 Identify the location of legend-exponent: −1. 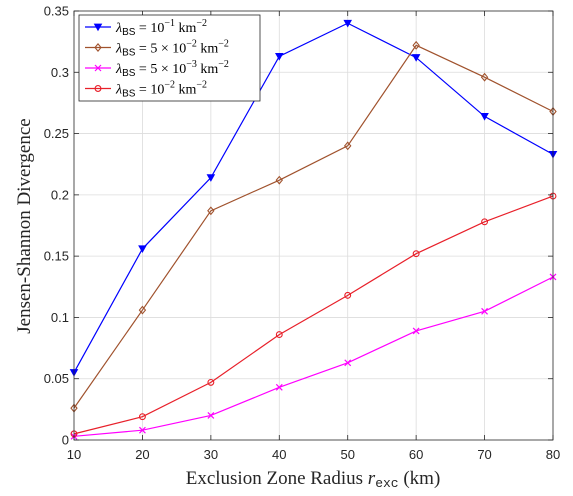
(169, 23).